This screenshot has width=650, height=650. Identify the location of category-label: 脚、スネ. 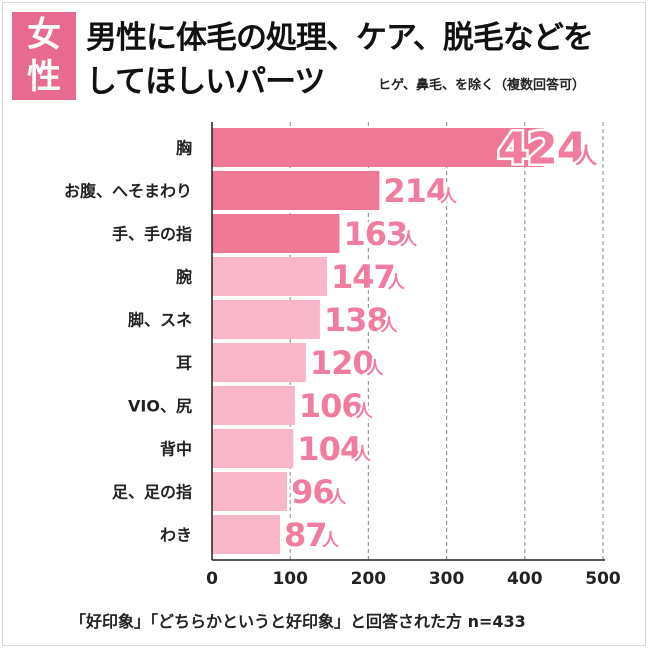
(160, 320).